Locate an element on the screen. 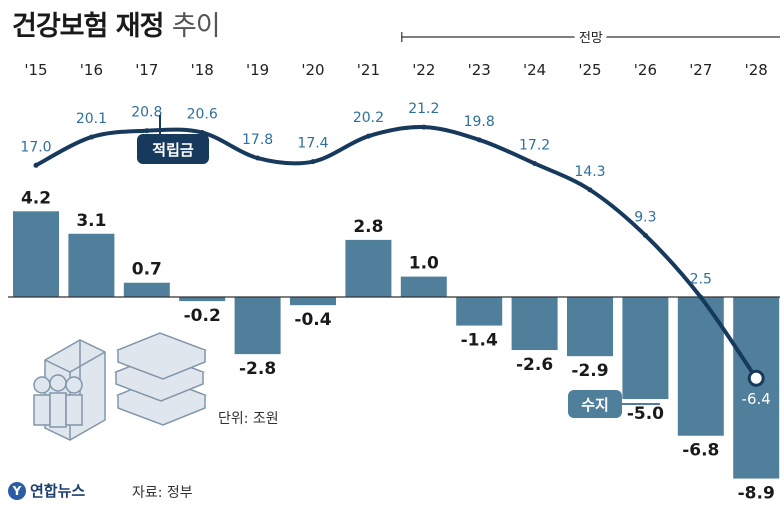 Image resolution: width=784 pixels, height=512 pixels. x-tick-label: '18 is located at coordinates (202, 70).